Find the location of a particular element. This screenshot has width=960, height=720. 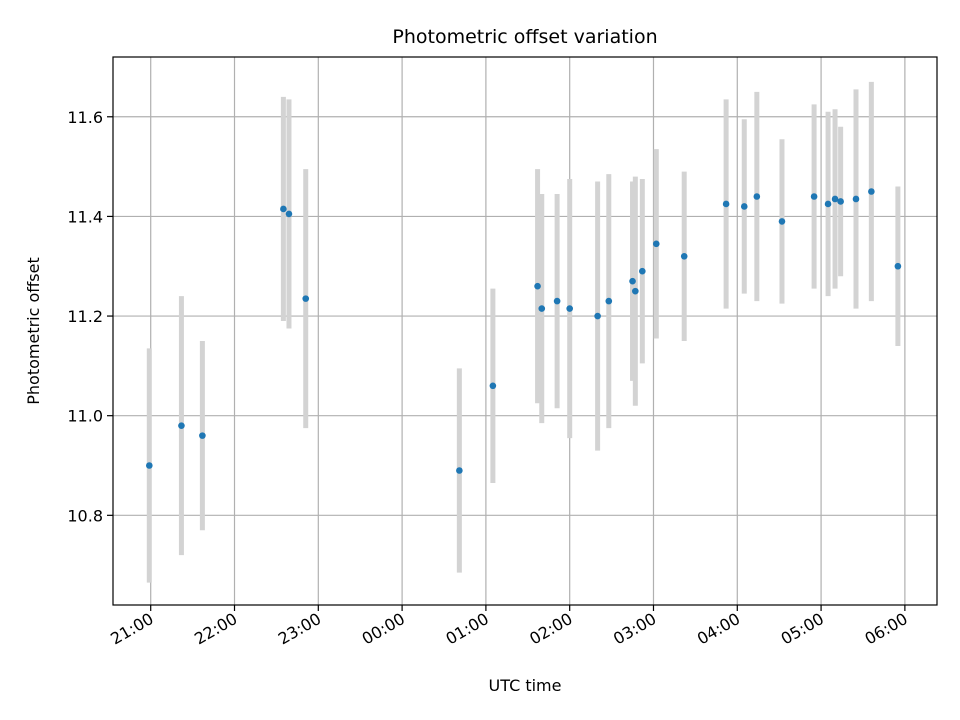

chart-title: Photometric offset variation is located at coordinates (524, 37).